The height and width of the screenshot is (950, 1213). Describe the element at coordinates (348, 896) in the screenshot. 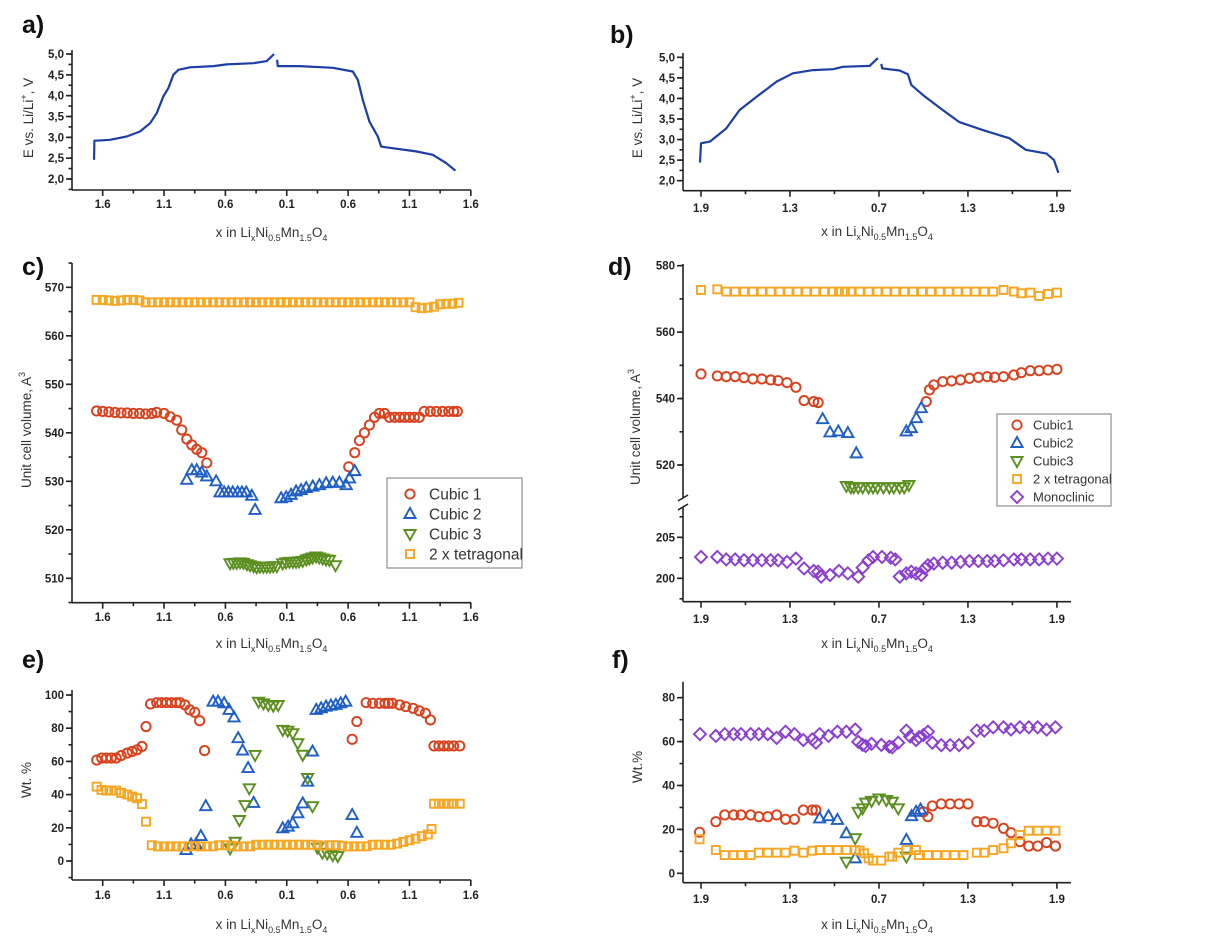

I see `x-tick-label: 0.6` at that location.